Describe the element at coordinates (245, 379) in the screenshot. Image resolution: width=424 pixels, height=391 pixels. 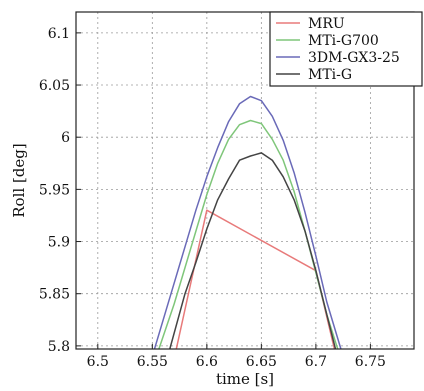
I see `x-axis-label: time [s]` at that location.